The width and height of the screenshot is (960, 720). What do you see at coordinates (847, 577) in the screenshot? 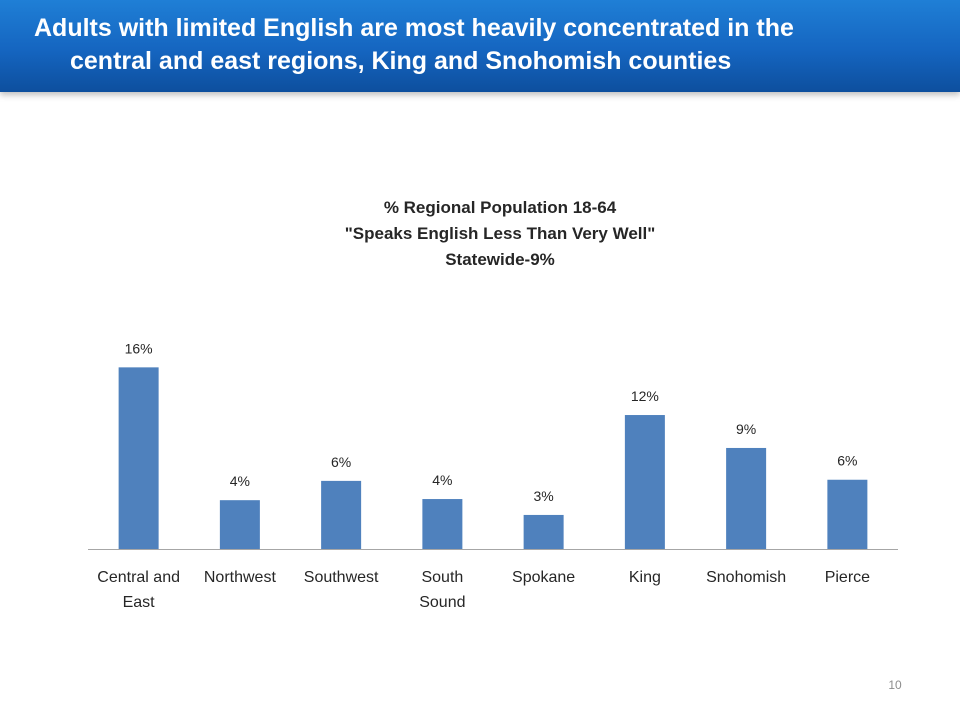
I see `x-tick-label-8-line-1: Pierce` at bounding box center [847, 577].